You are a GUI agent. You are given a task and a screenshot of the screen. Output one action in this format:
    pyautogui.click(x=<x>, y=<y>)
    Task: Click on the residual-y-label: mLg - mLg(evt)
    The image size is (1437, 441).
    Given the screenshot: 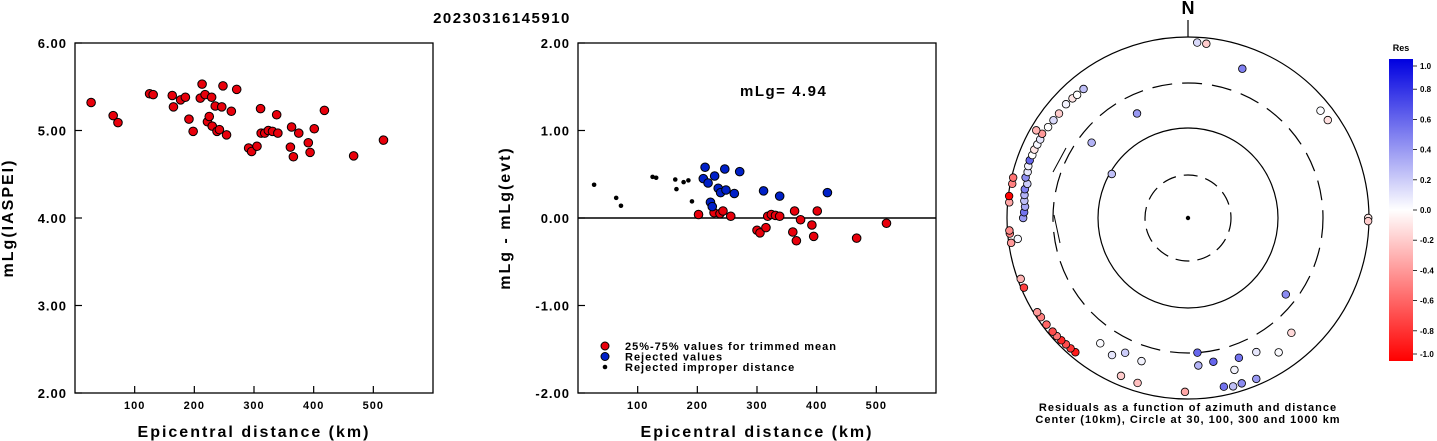 What is the action you would take?
    pyautogui.click(x=505, y=218)
    